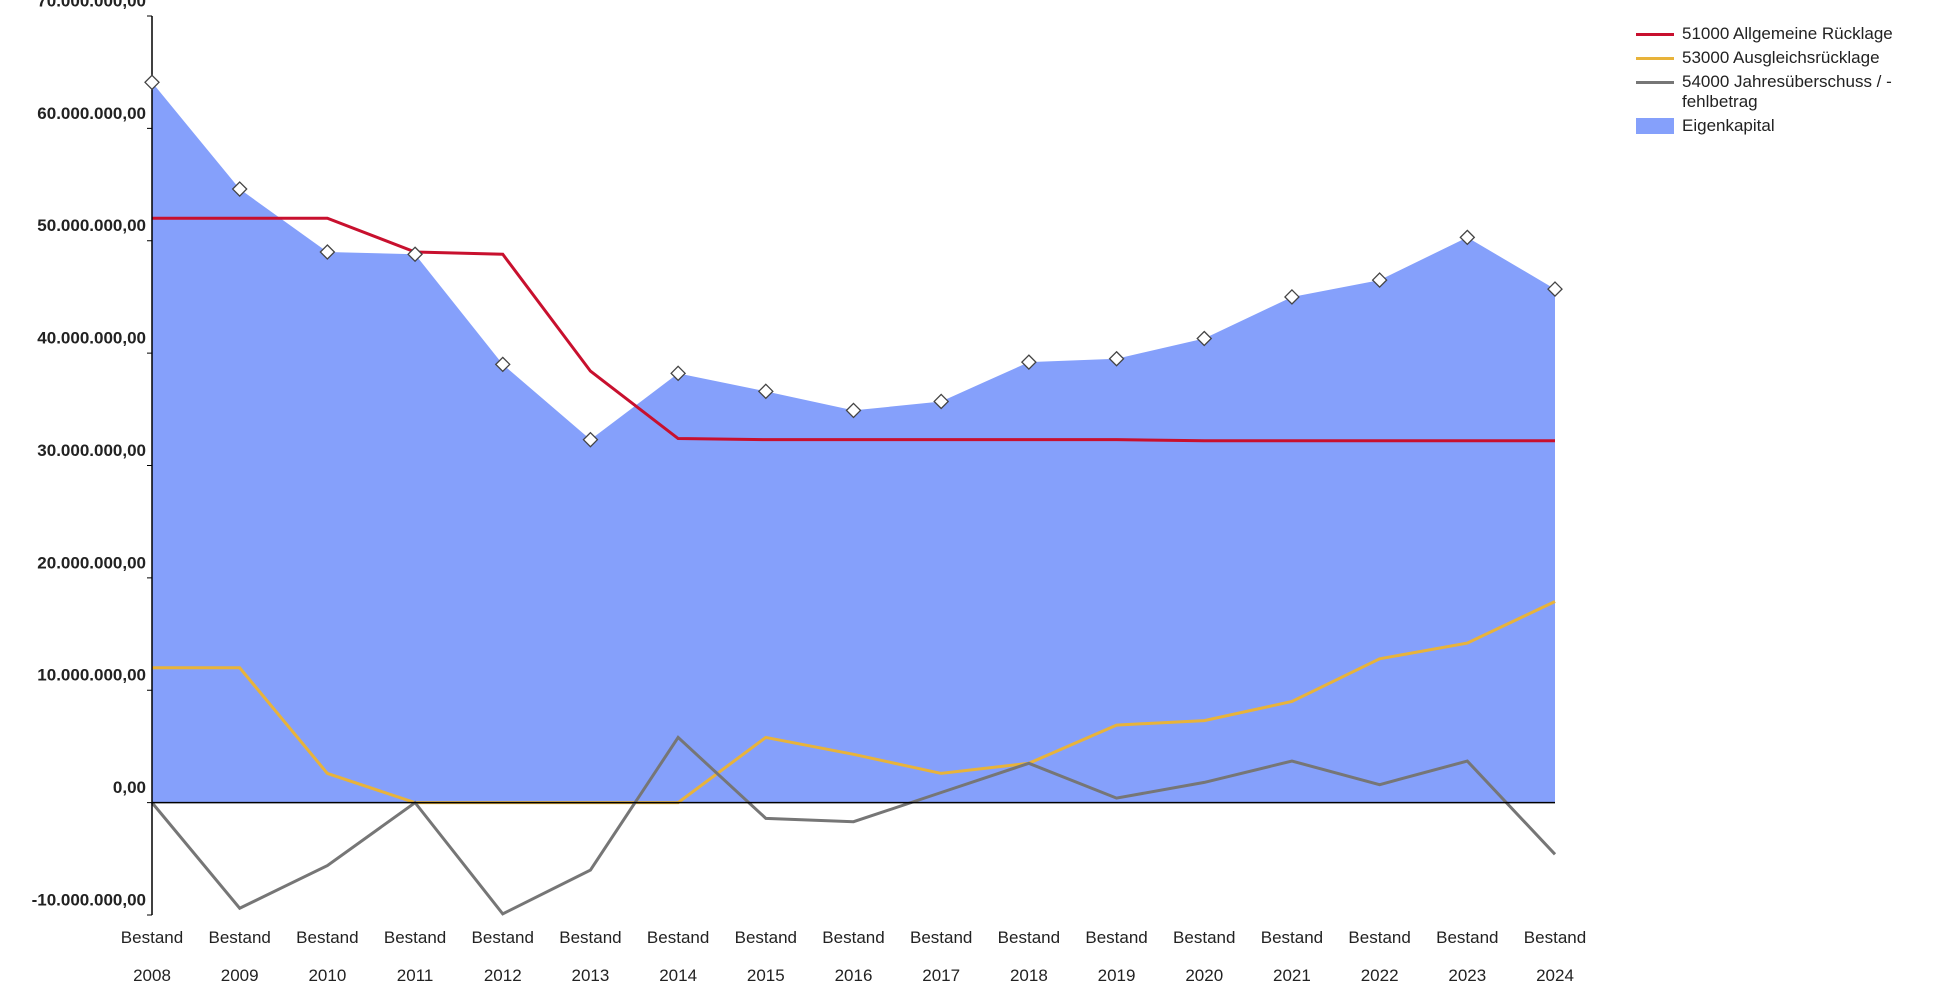 This screenshot has width=1953, height=987. I want to click on x-tick-label: Bestand 2022, so click(1379, 956).